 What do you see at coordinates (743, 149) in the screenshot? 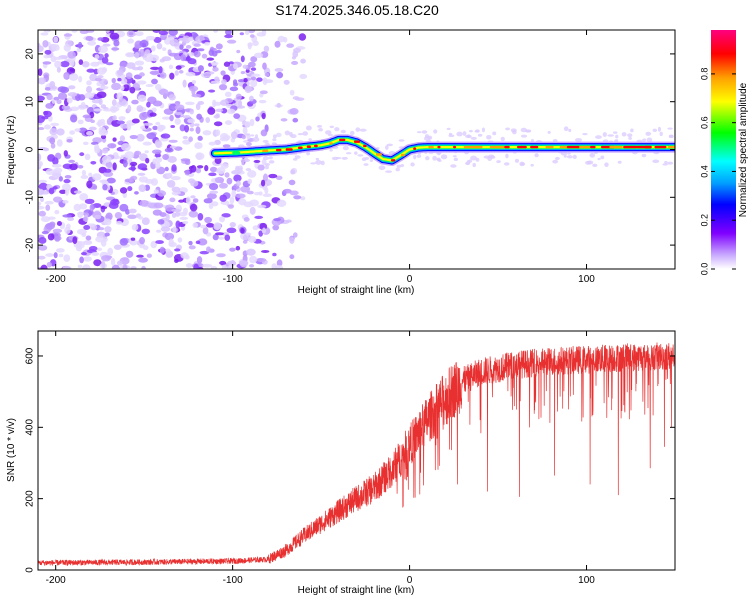
I see `colorbar-label: Normalized spectral amplitude` at bounding box center [743, 149].